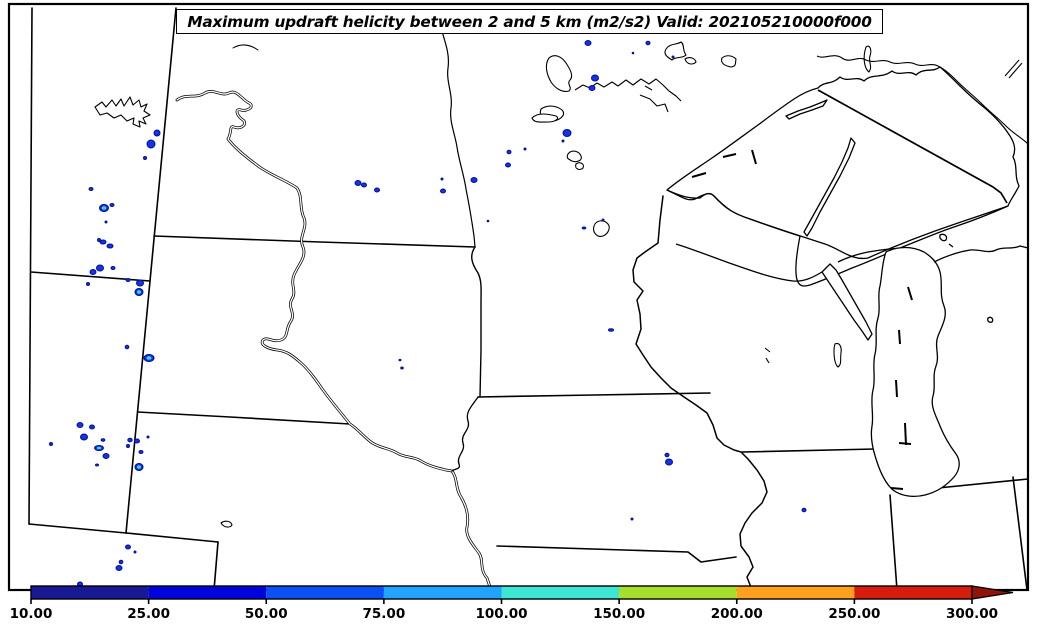  Describe the element at coordinates (123, 533) in the screenshot. I see `border-41n-wy-co-ne` at that location.